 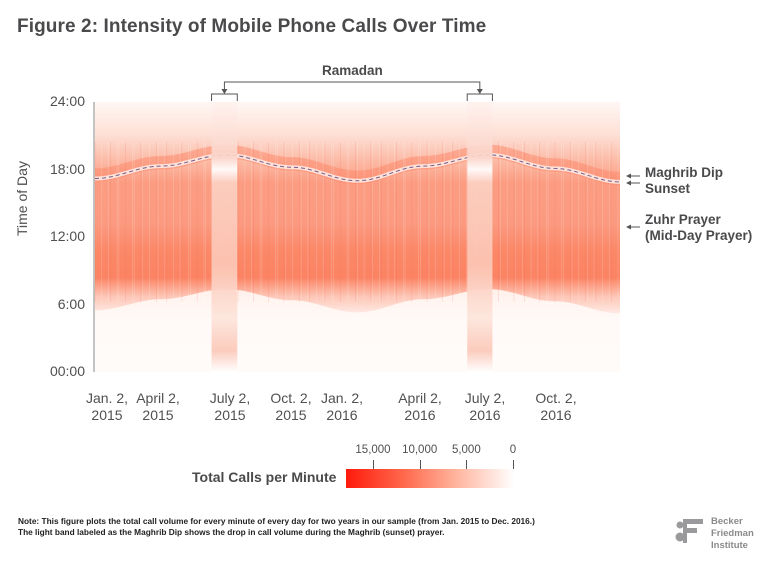 What do you see at coordinates (668, 188) in the screenshot?
I see `annotation-maghrib-line2: Sunset` at bounding box center [668, 188].